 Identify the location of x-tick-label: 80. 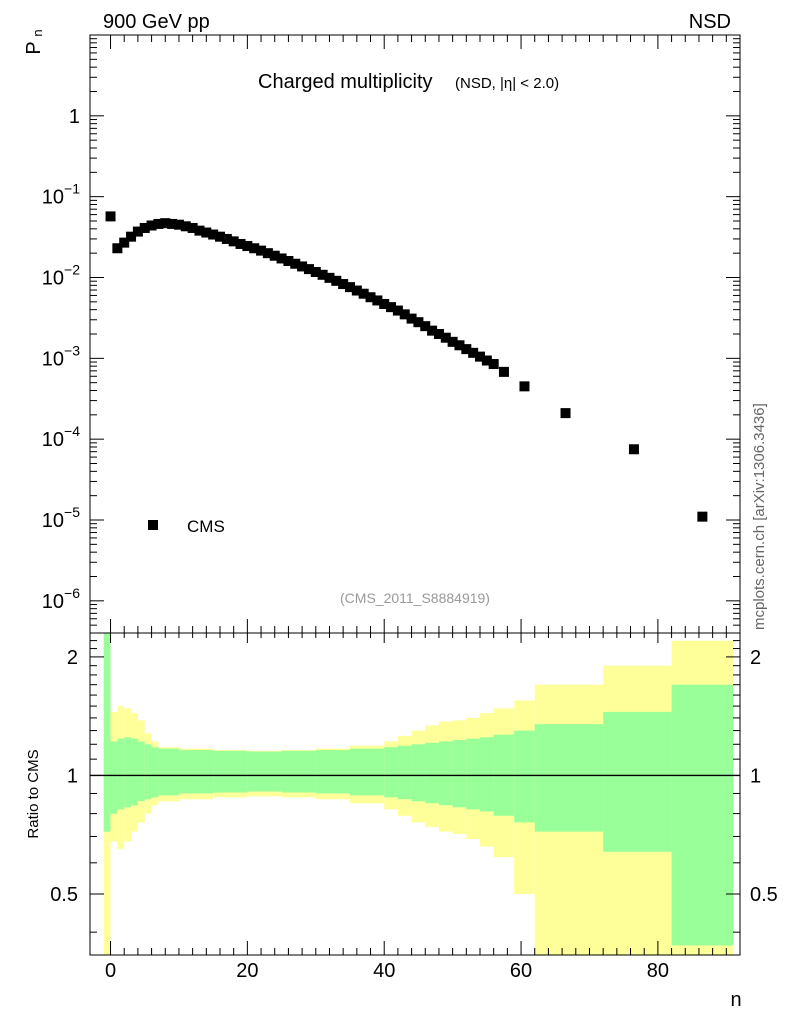
(658, 971).